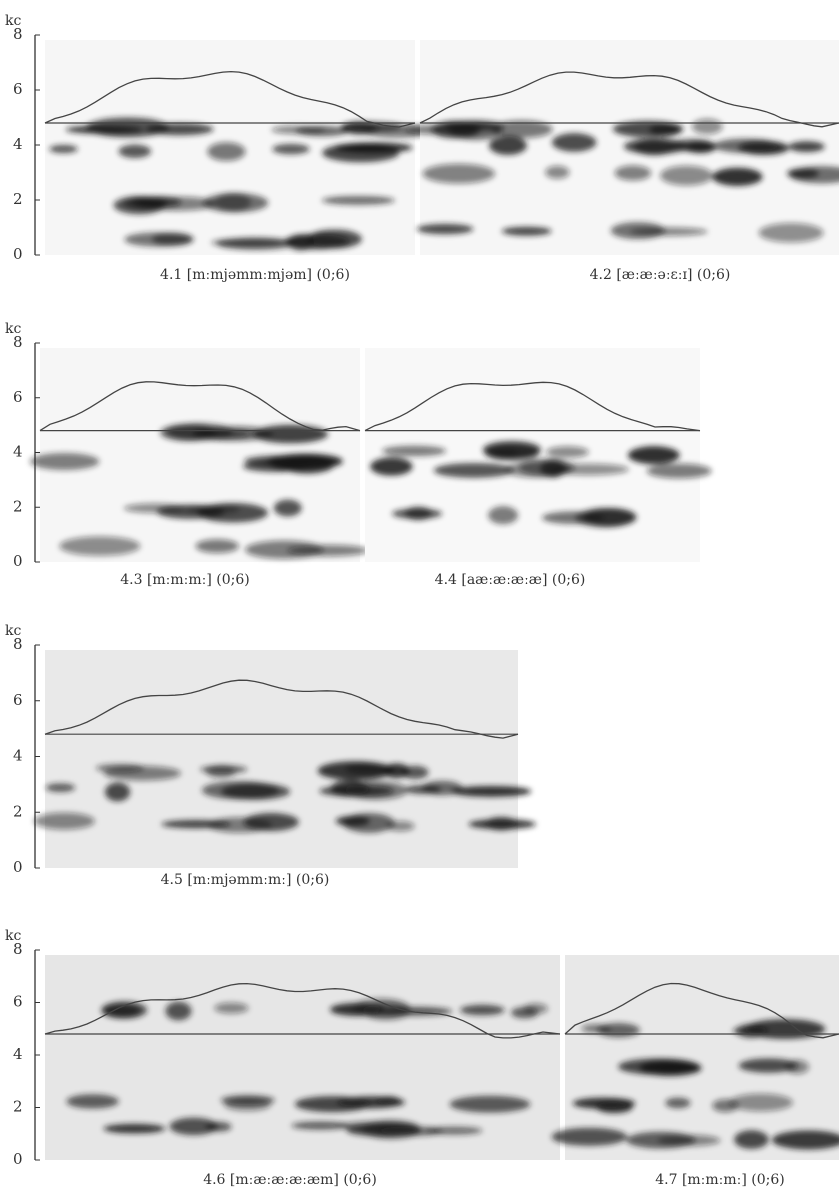 The image size is (839, 1197). Describe the element at coordinates (185, 580) in the screenshot. I see `panel-caption: 4.3 [mːmːmː] (0;6)` at that location.